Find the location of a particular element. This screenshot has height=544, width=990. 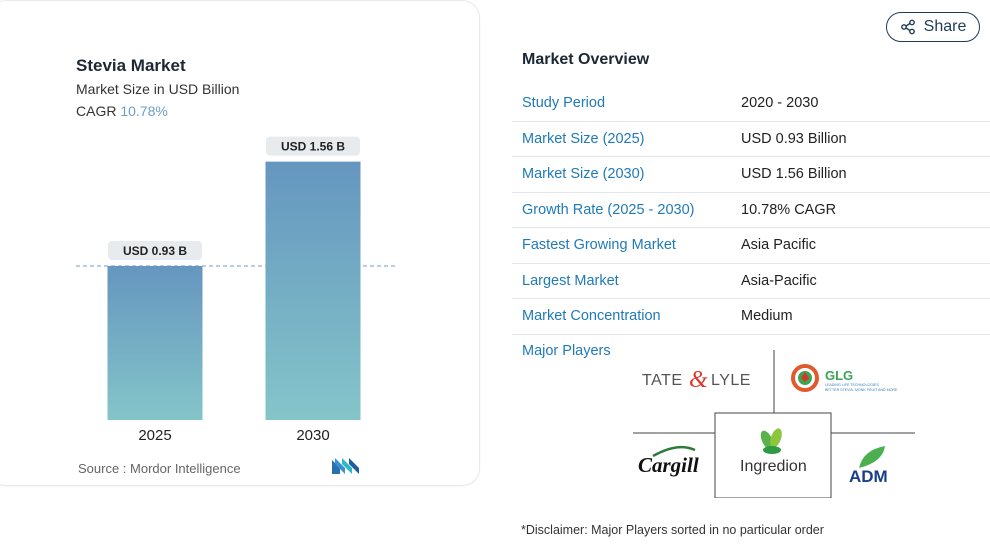

overview-value: Asia-Pacific is located at coordinates (779, 280).